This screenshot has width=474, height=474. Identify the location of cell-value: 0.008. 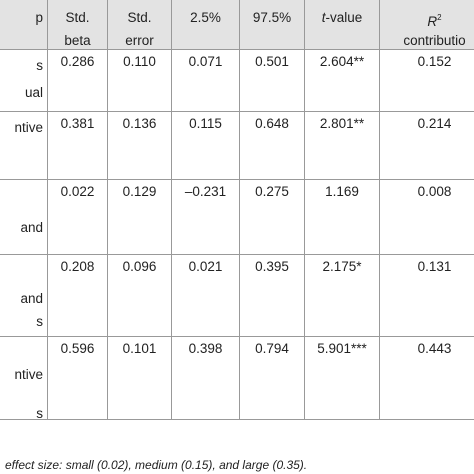
(434, 191).